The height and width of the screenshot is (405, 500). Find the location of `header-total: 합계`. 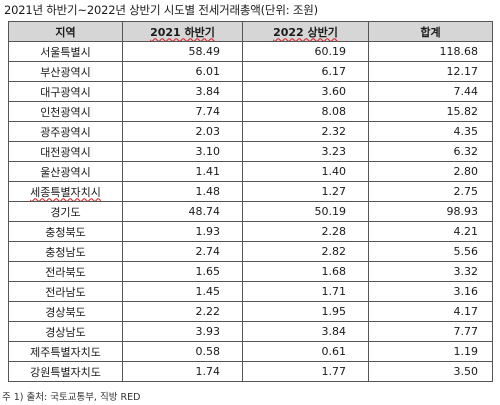

header-total: 합계 is located at coordinates (430, 31).